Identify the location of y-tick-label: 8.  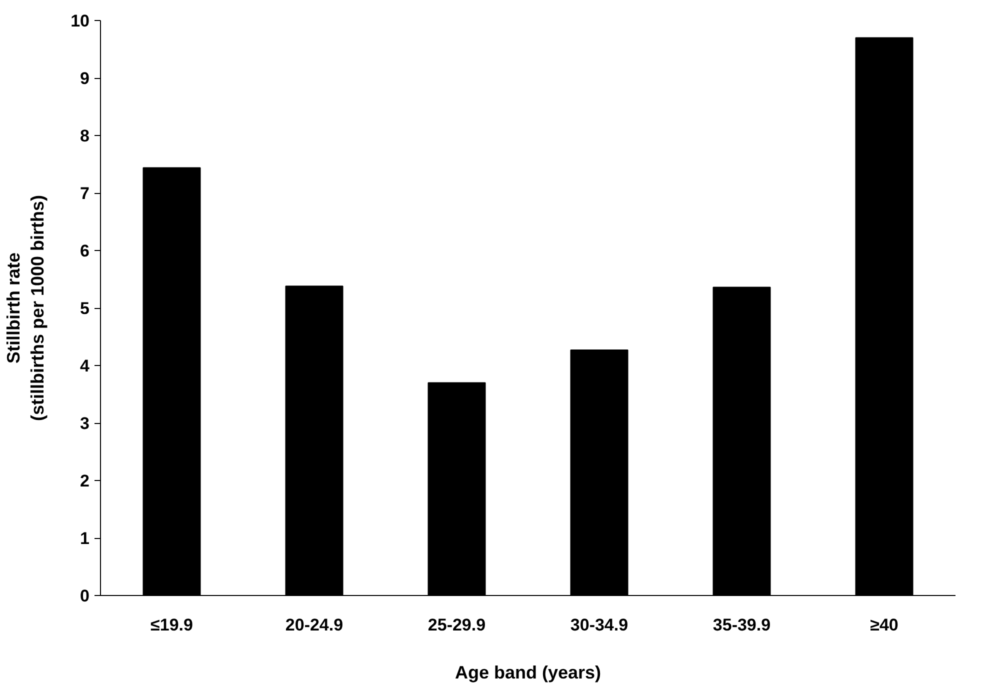
(85, 136).